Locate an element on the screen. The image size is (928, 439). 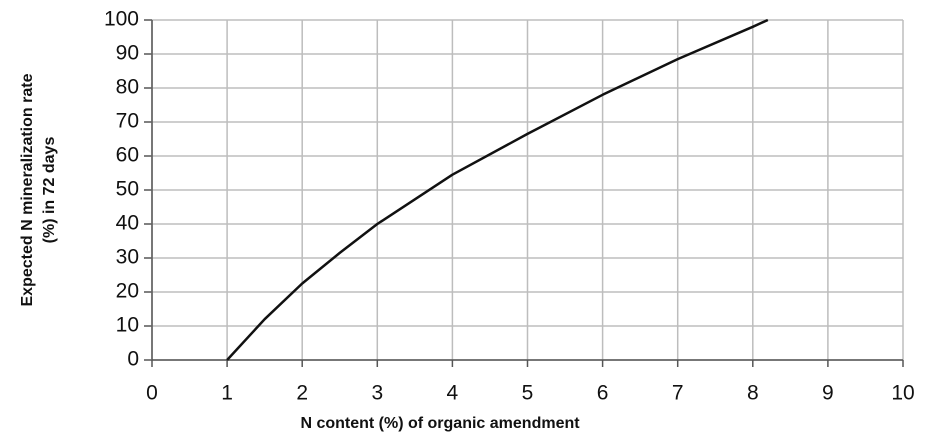
y-tick-label: 60 is located at coordinates (127, 155).